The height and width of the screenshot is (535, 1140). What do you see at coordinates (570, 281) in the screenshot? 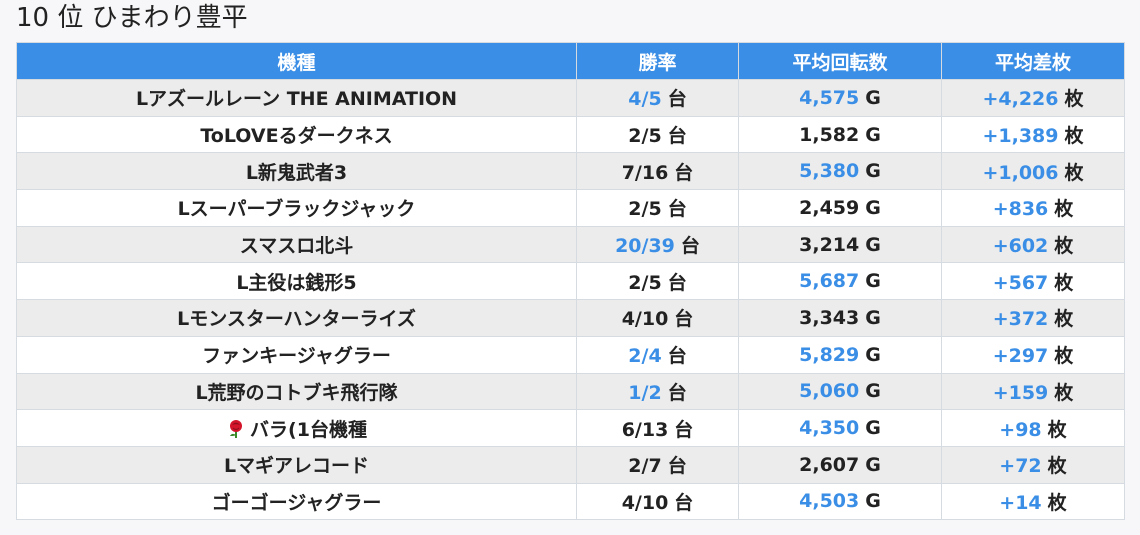
I see `table-row: L主役は銭形5 2/5 台 5,687 G +567 枚` at bounding box center [570, 281].